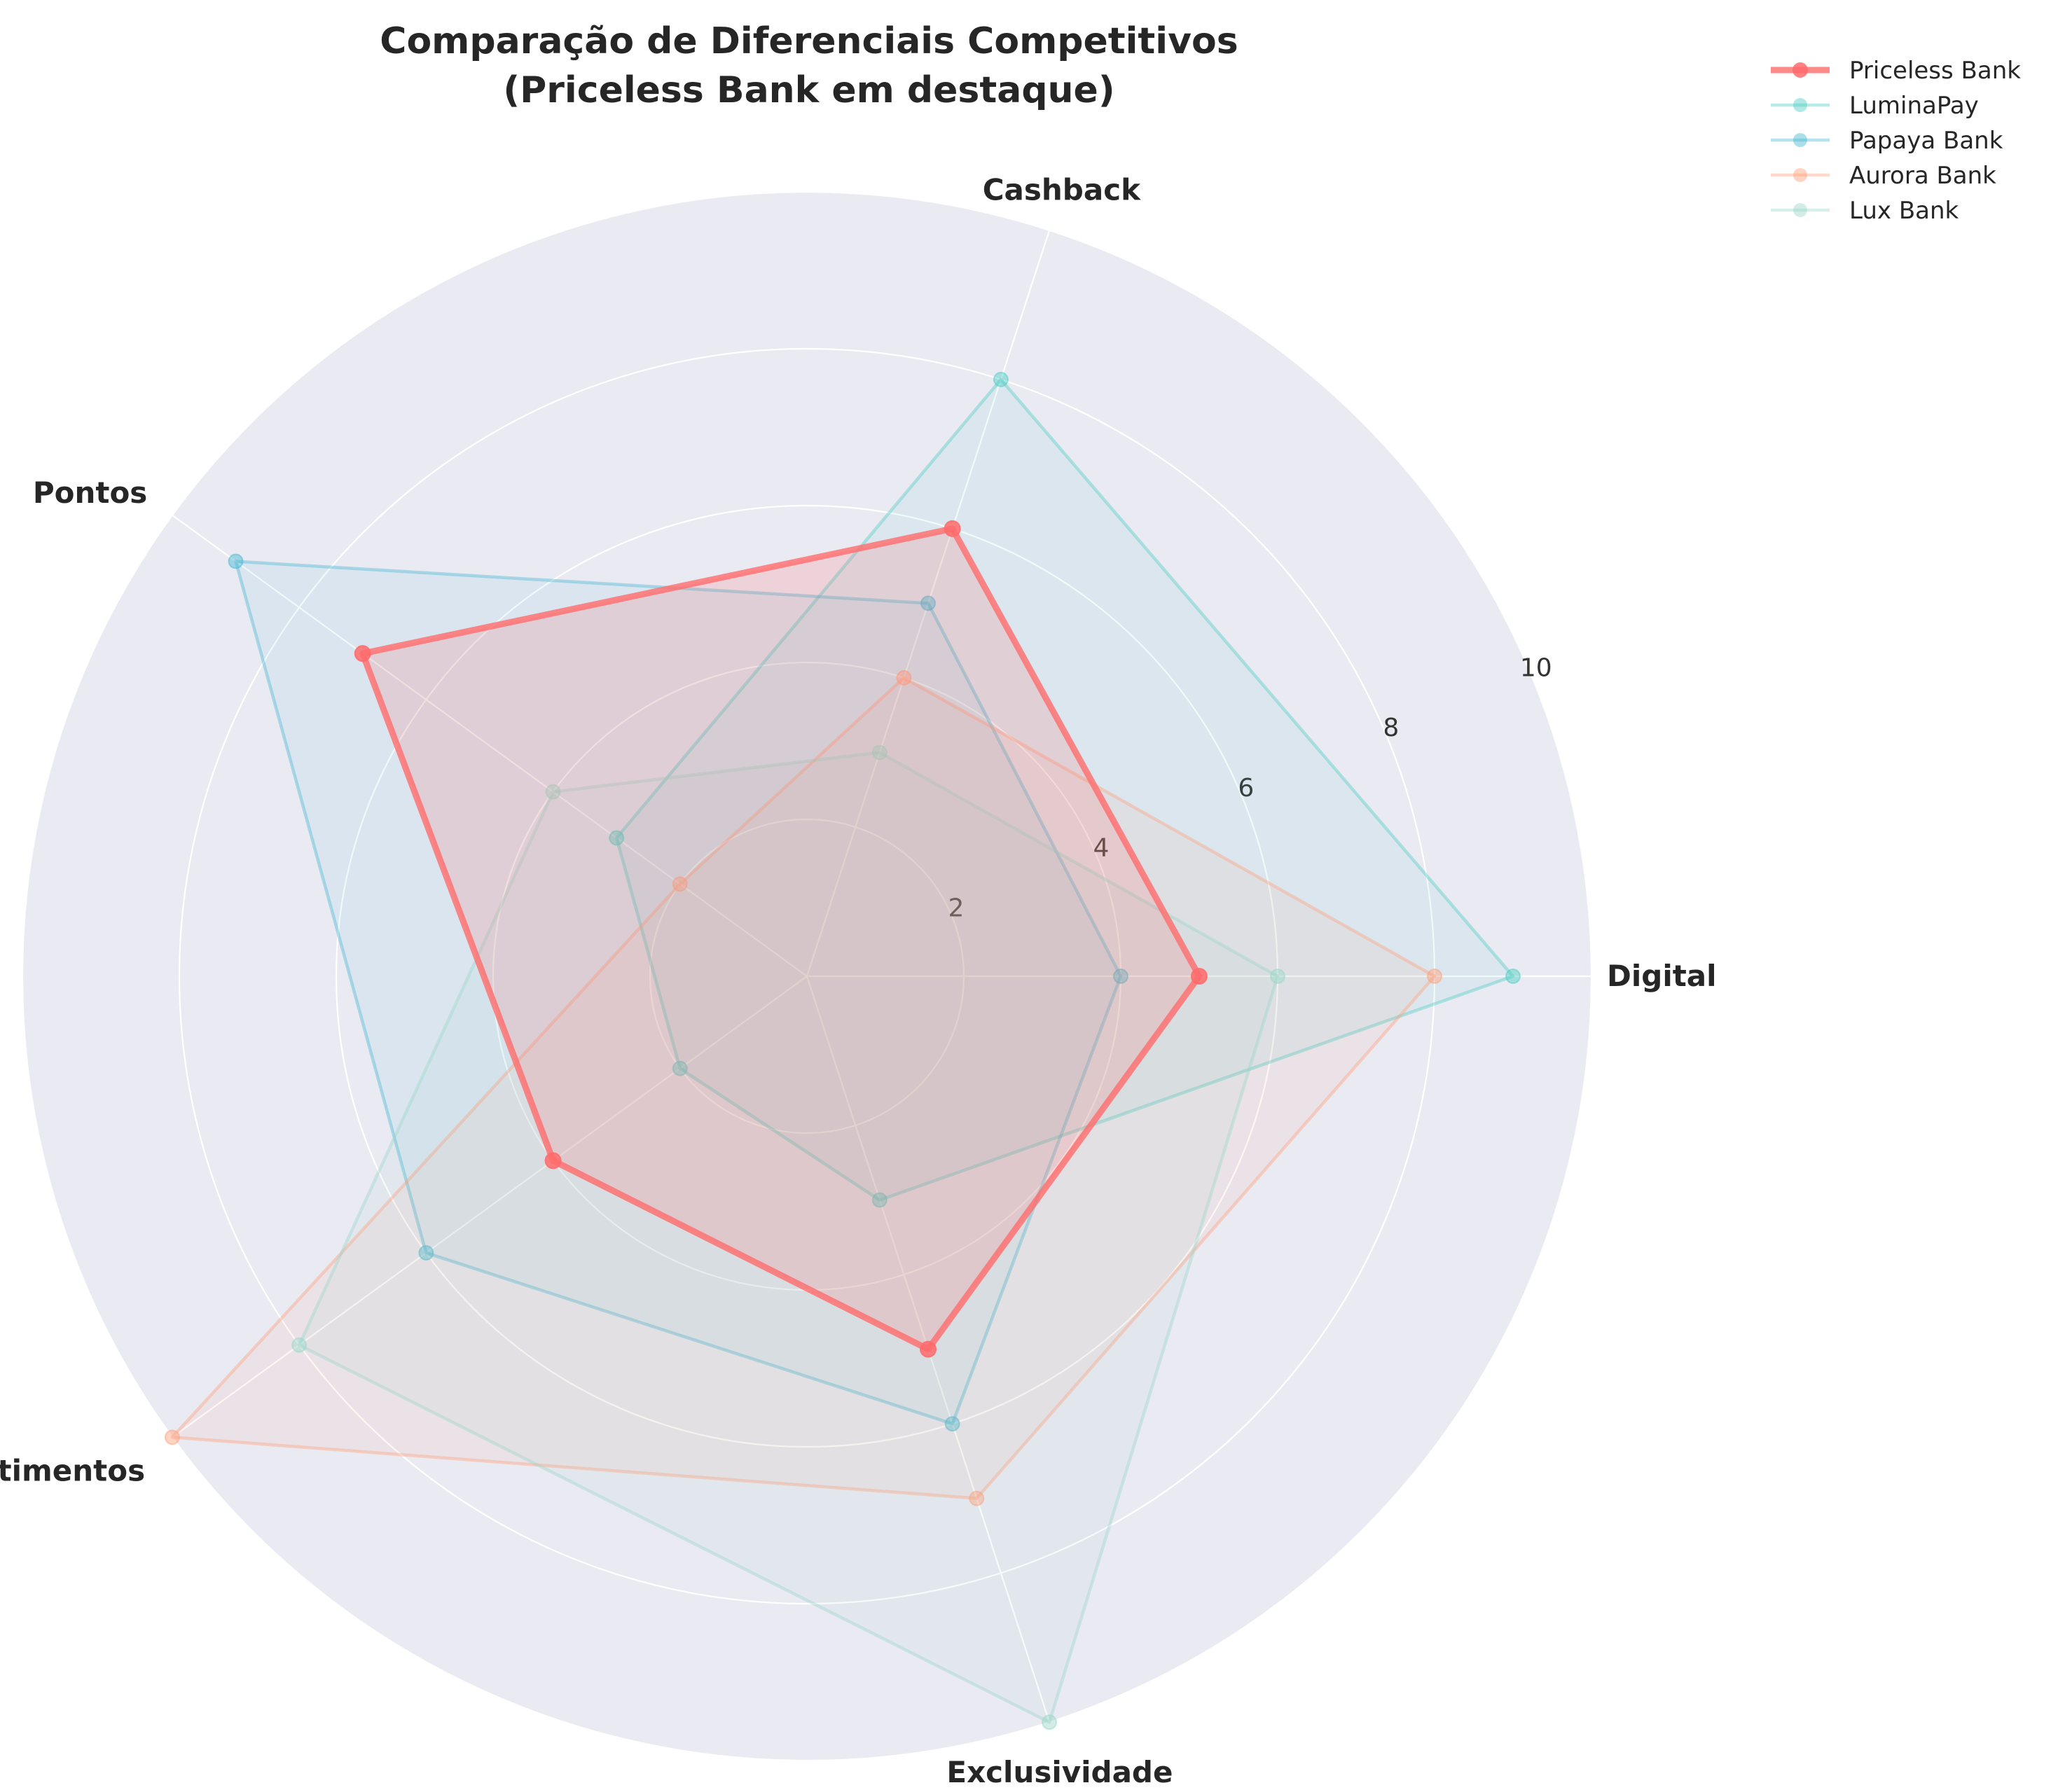 This screenshot has width=2072, height=1790. Describe the element at coordinates (1662, 976) in the screenshot. I see `axis-label-digital: Digital` at that location.